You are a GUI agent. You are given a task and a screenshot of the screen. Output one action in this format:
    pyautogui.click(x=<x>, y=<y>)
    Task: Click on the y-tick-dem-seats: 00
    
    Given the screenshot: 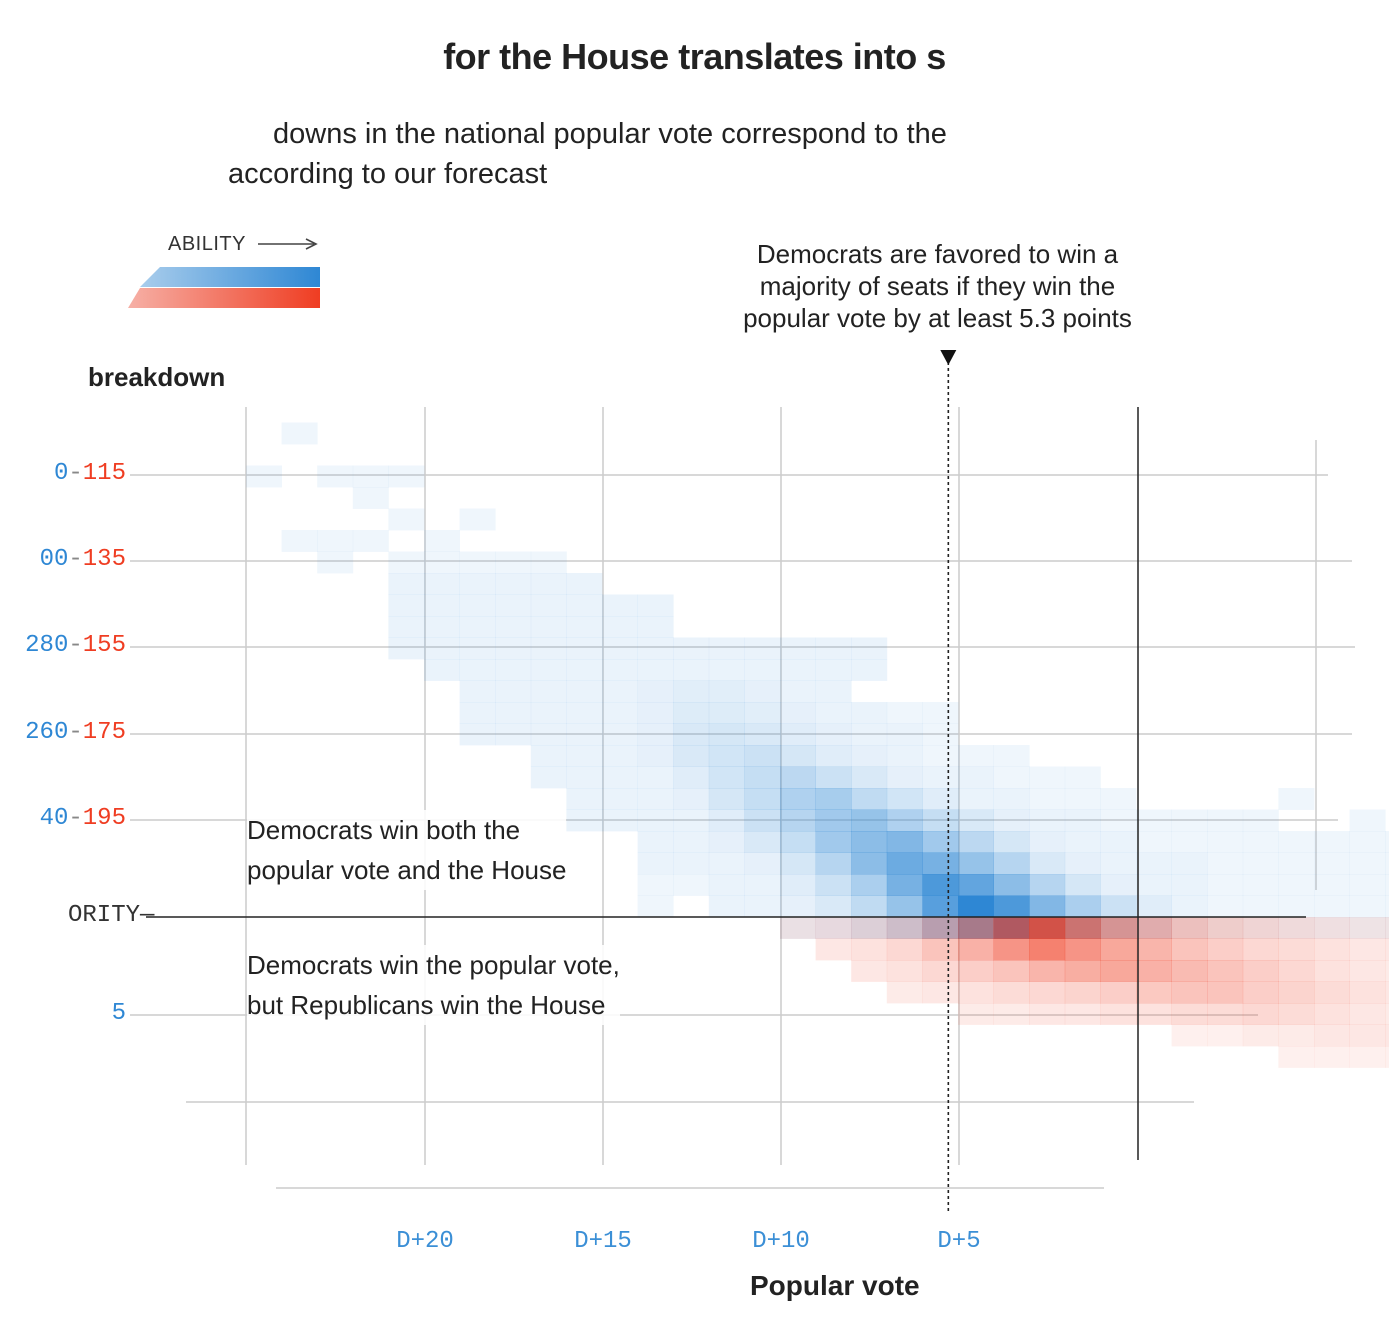 What is the action you would take?
    pyautogui.click(x=54, y=559)
    